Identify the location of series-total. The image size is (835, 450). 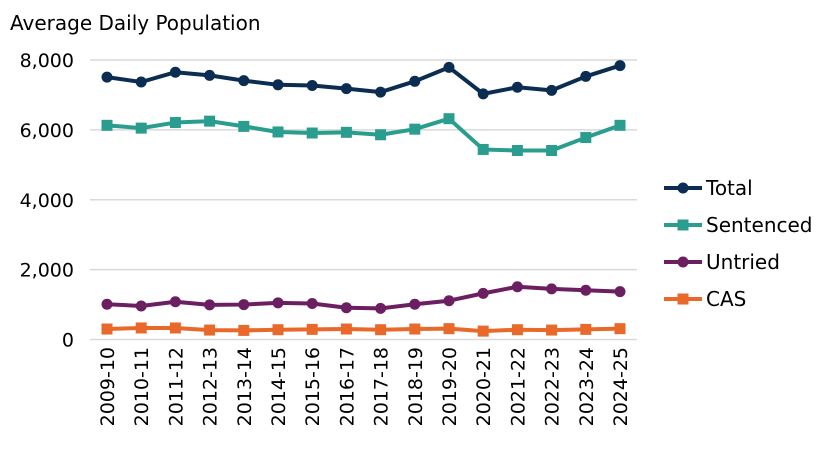
(363, 80).